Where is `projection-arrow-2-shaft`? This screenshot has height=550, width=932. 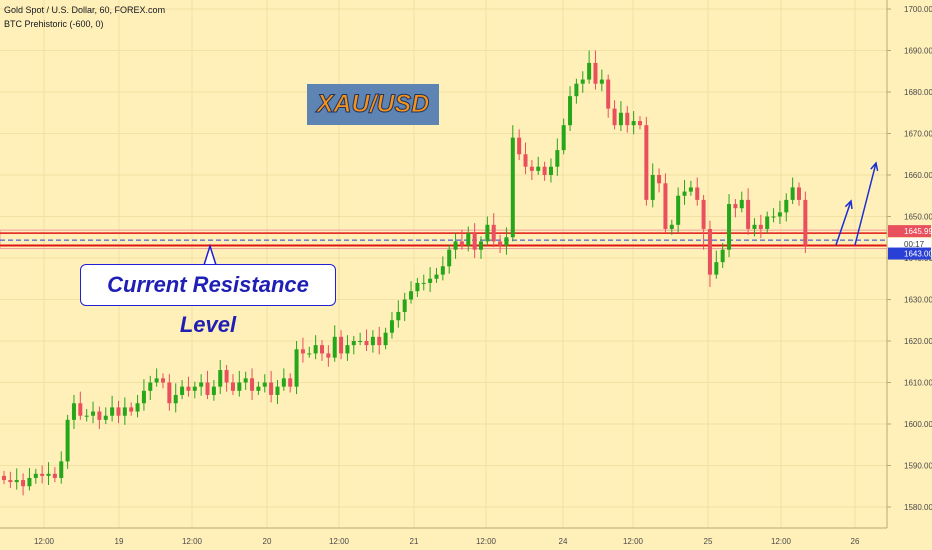 projection-arrow-2-shaft is located at coordinates (865, 204).